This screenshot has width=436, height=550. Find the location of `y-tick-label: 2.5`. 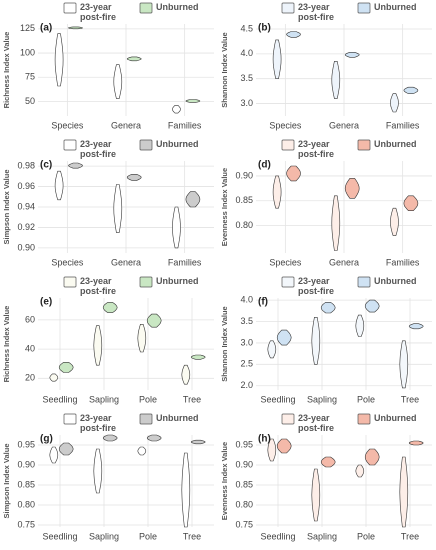

y-tick-label: 2.5 is located at coordinates (246, 364).